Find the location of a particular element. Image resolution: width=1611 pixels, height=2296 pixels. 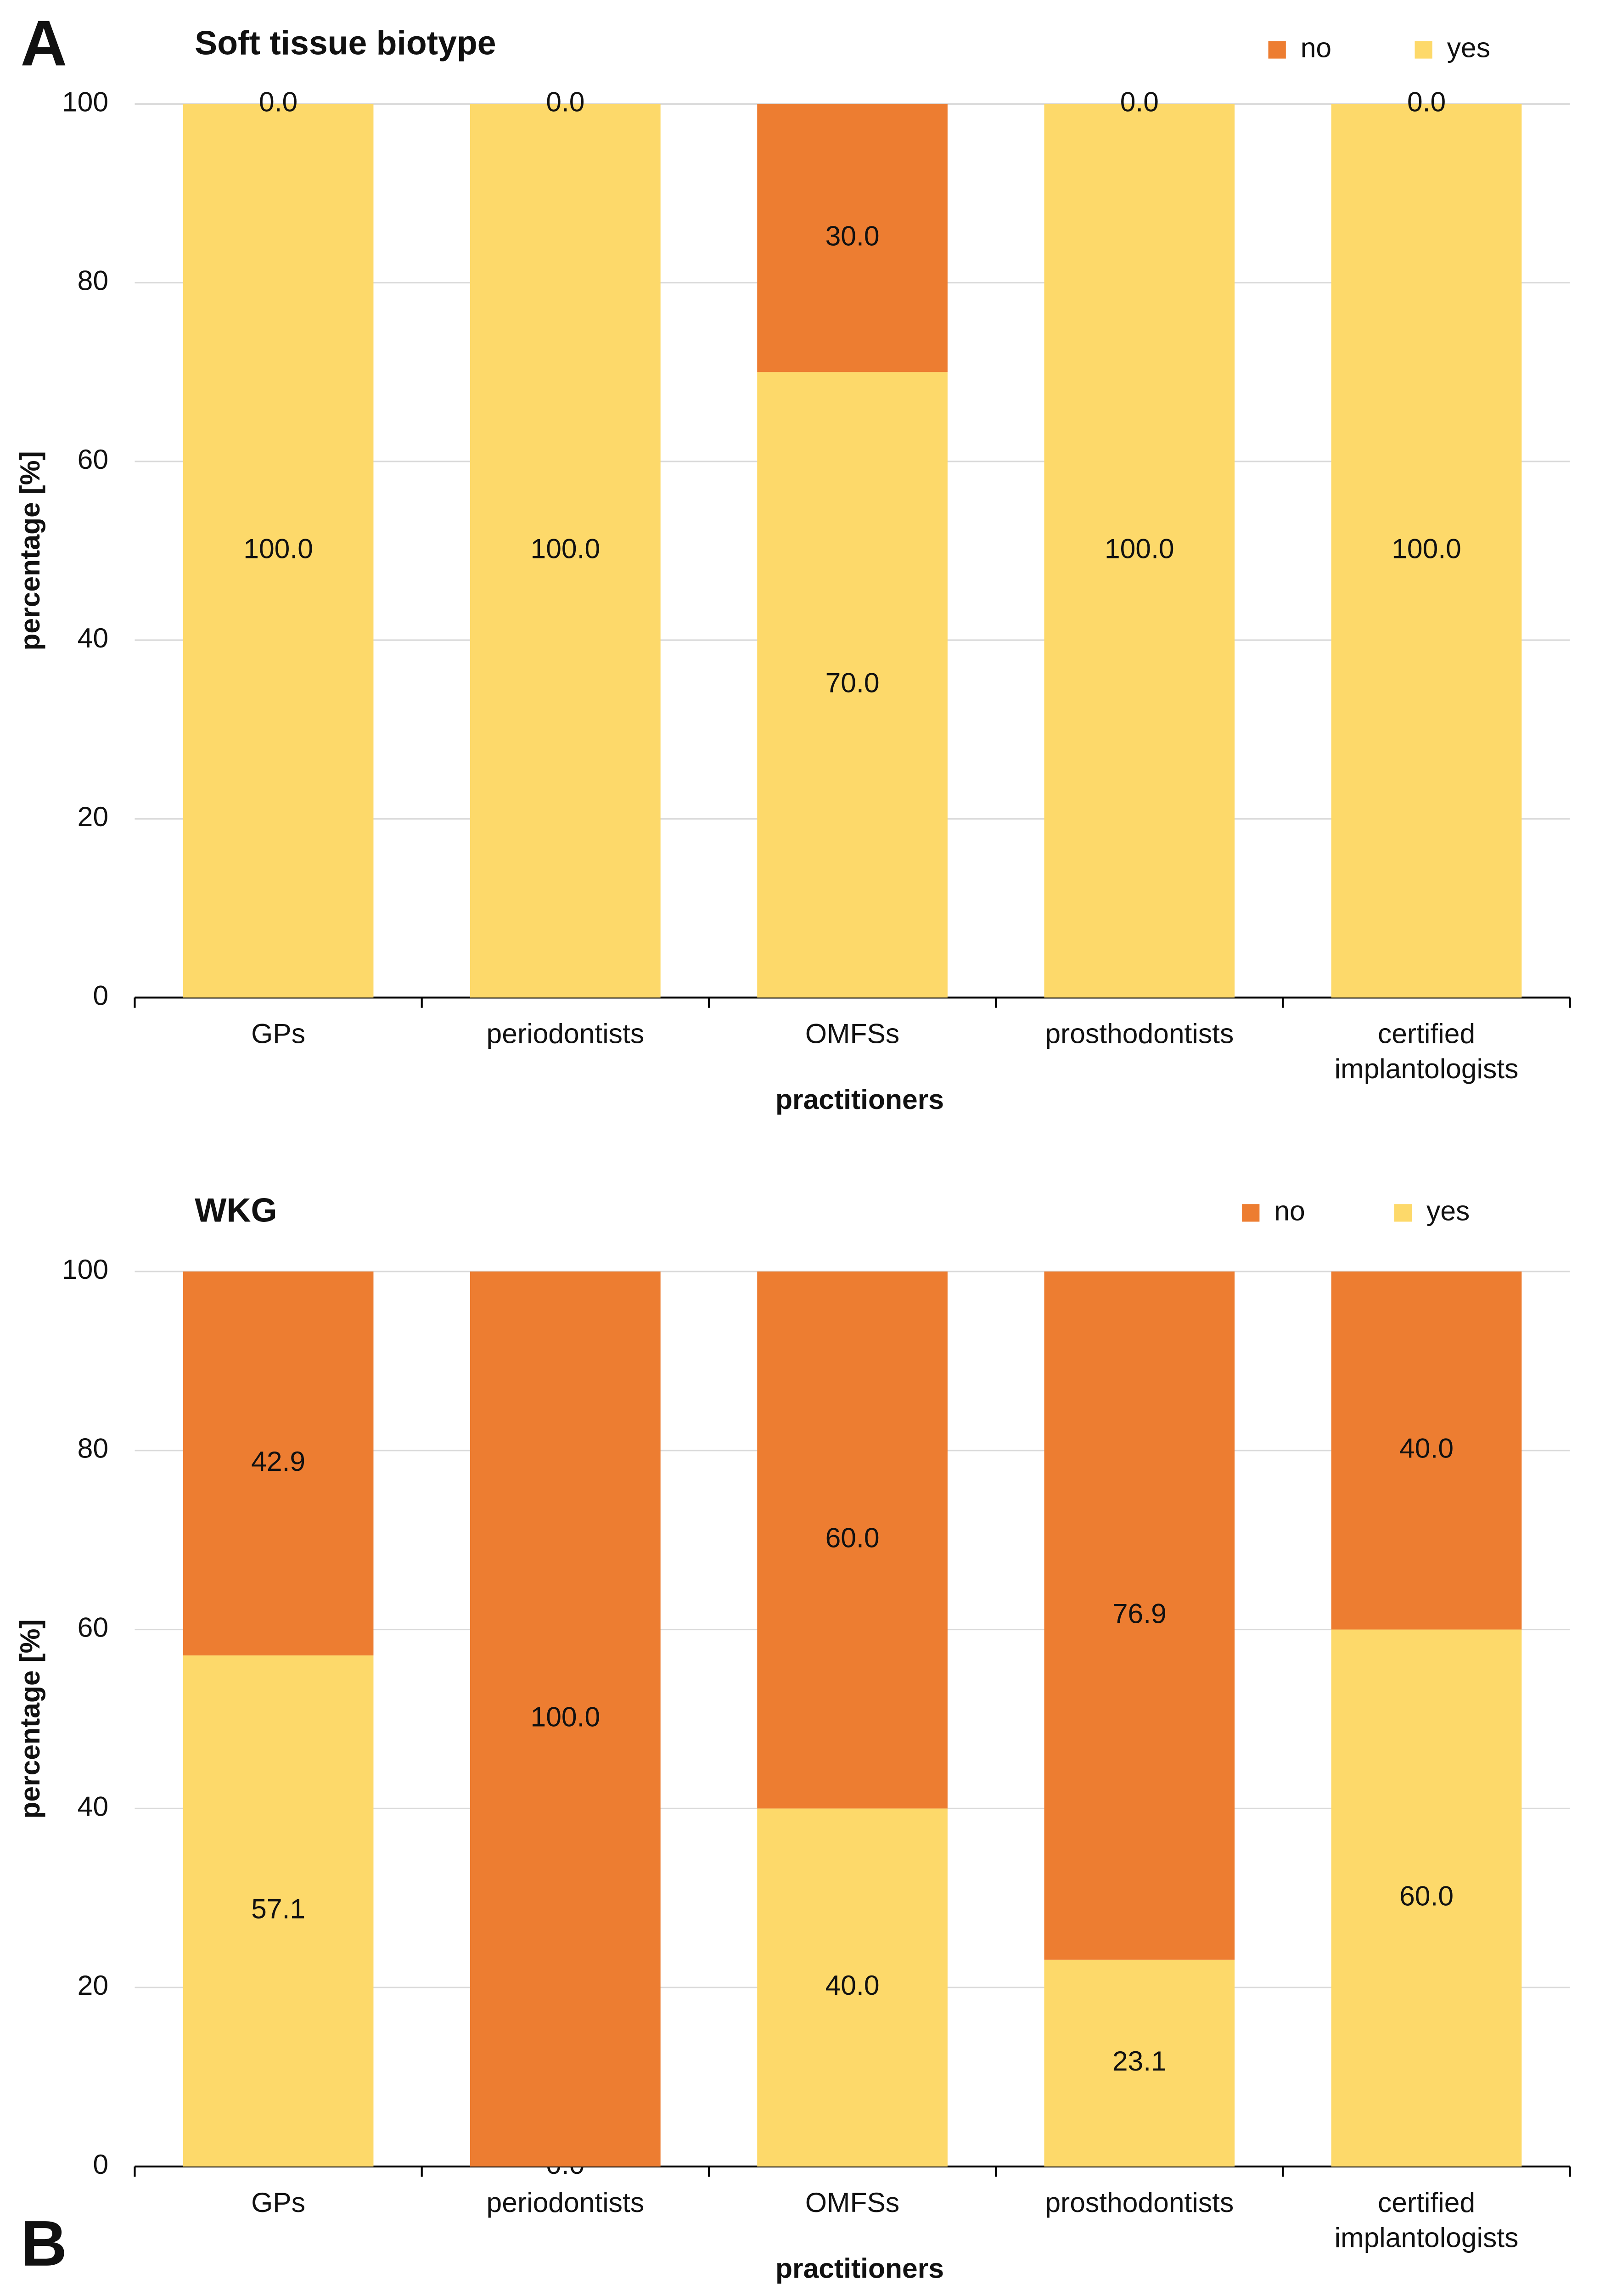

value-label: 57.1 is located at coordinates (278, 1909).